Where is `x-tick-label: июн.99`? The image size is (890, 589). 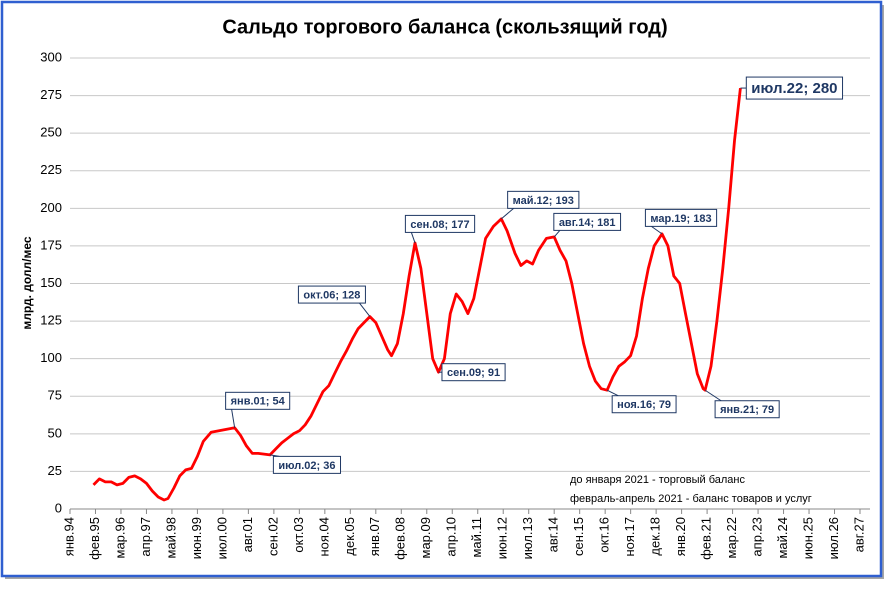
x-tick-label: июн.99 is located at coordinates (196, 538).